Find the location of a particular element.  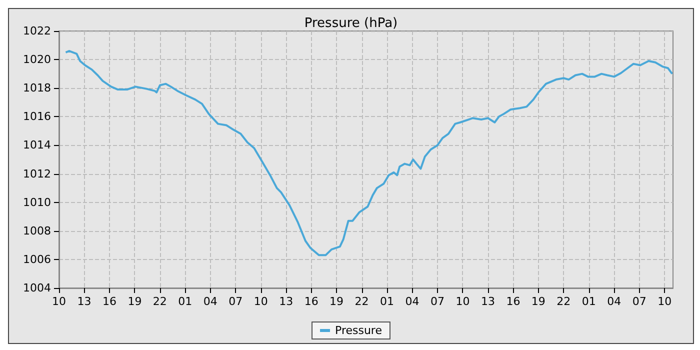

y-tick-label: 1010 is located at coordinates (37, 202).